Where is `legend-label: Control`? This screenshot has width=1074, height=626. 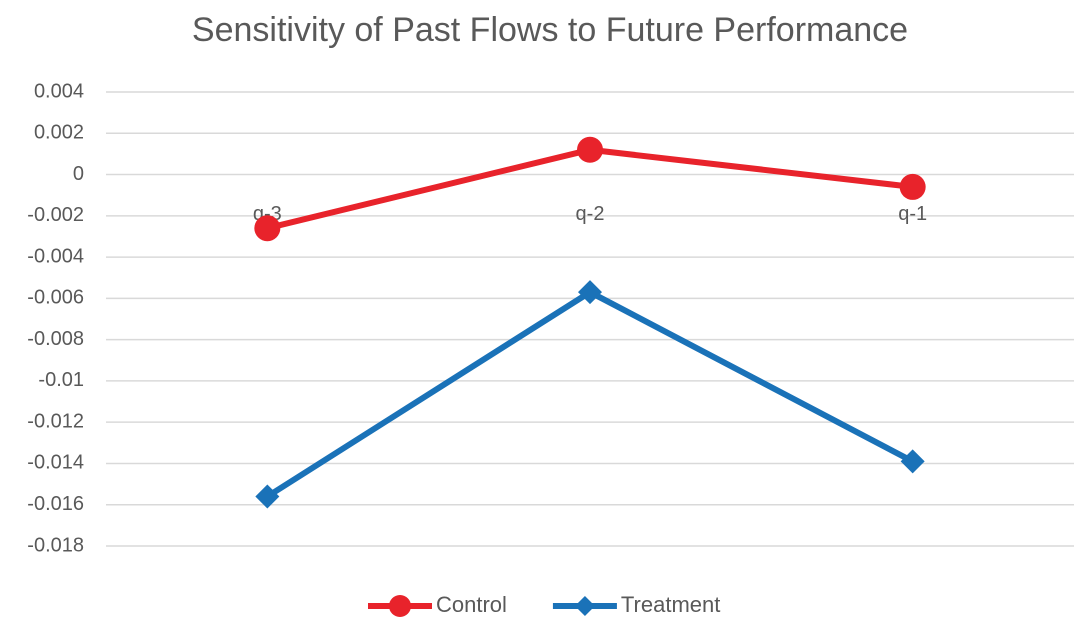
legend-label: Control is located at coordinates (471, 604).